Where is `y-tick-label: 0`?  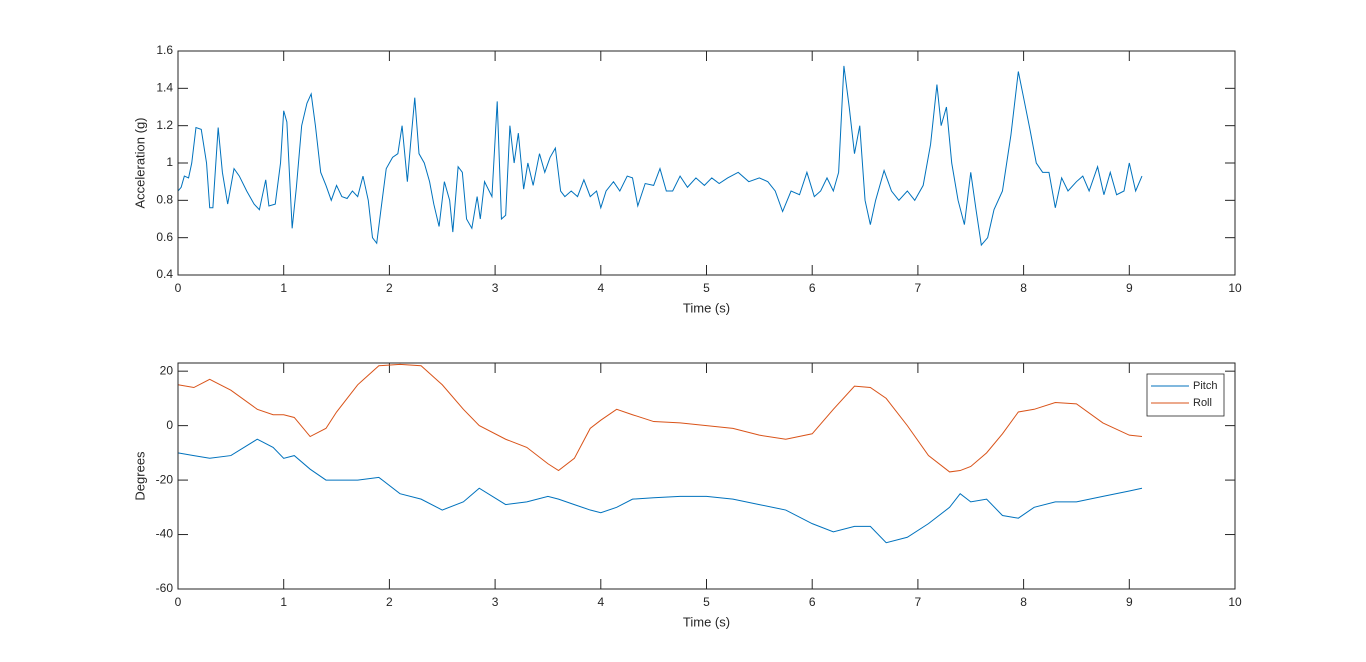
y-tick-label: 0 is located at coordinates (169, 425).